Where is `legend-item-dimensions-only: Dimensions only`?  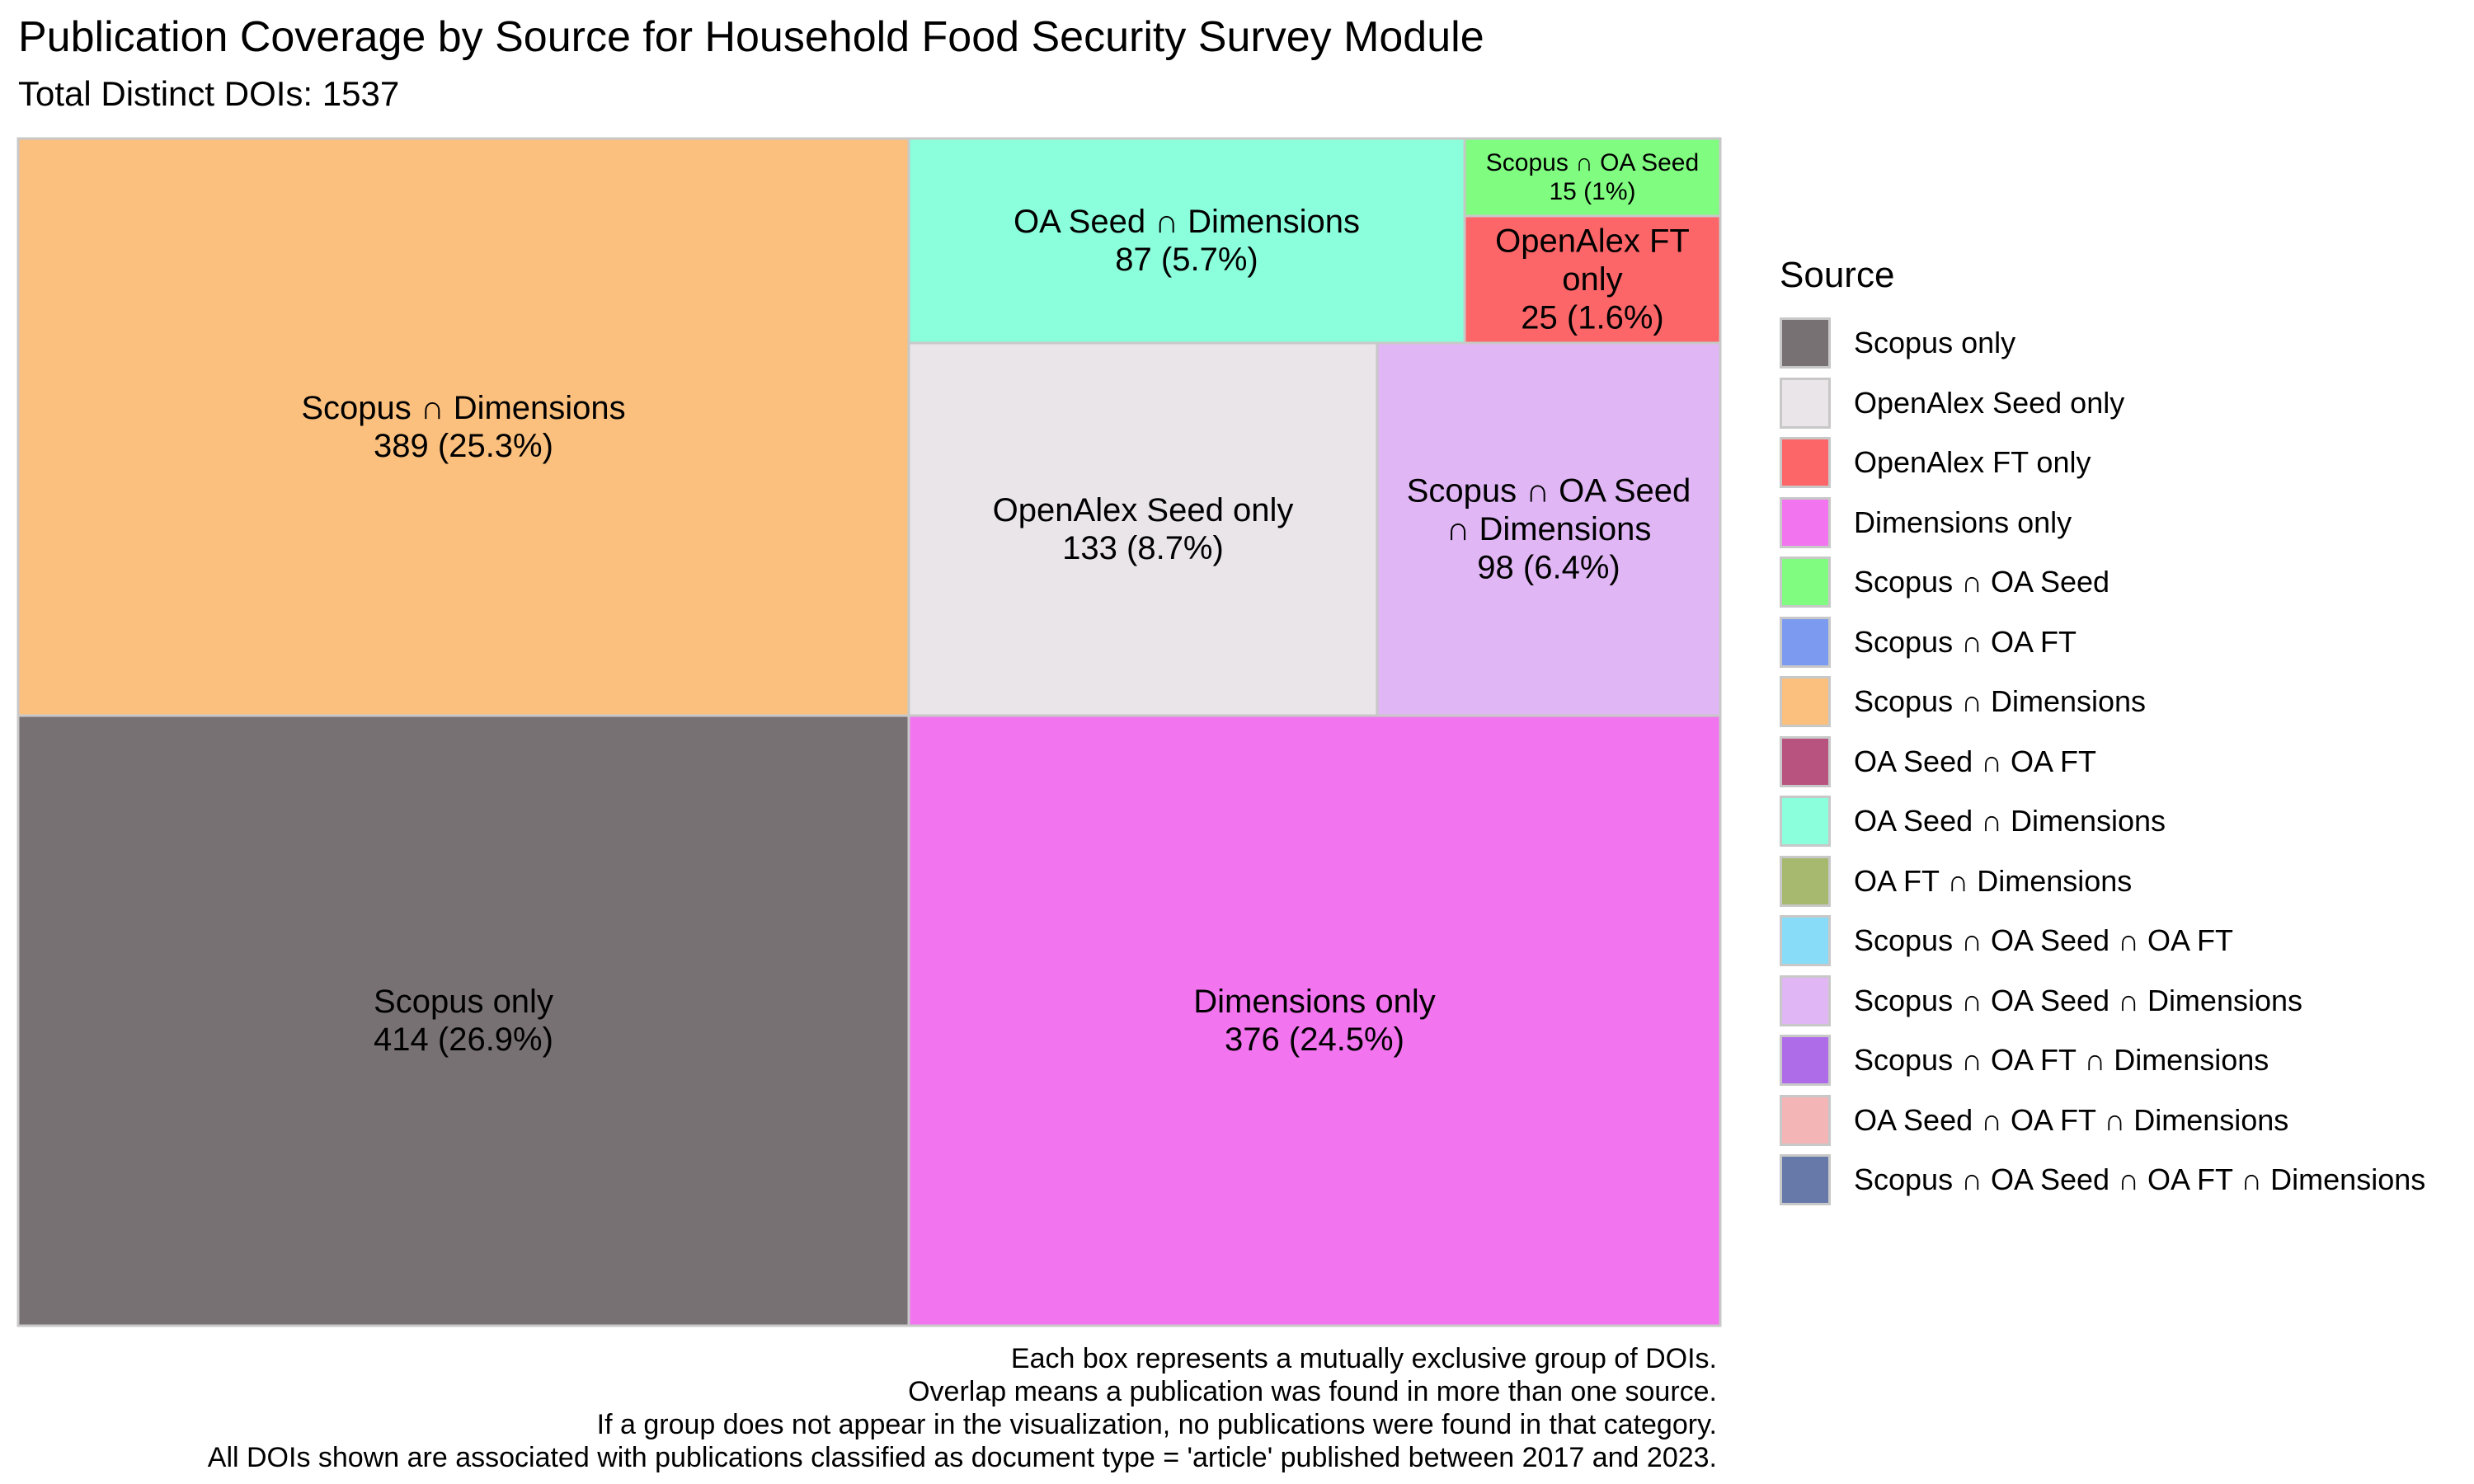 legend-item-dimensions-only: Dimensions only is located at coordinates (1926, 522).